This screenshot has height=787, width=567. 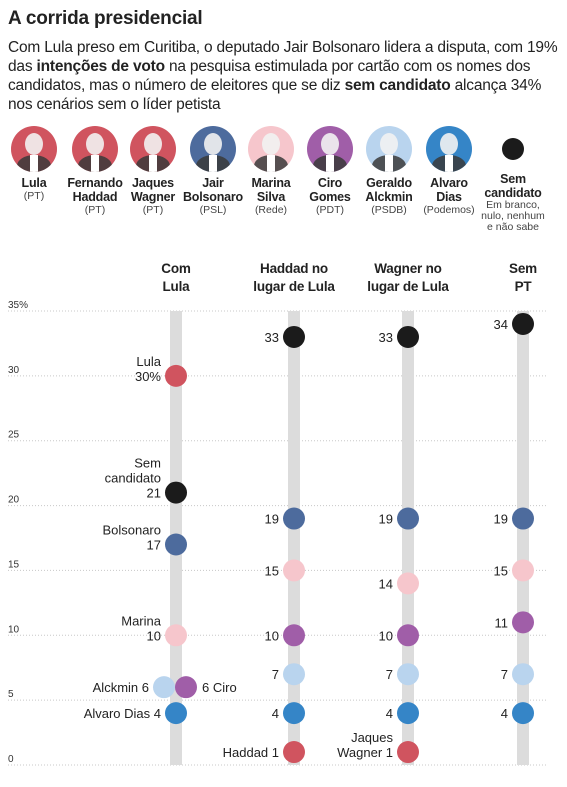 What do you see at coordinates (386, 583) in the screenshot?
I see `data-label: 14` at bounding box center [386, 583].